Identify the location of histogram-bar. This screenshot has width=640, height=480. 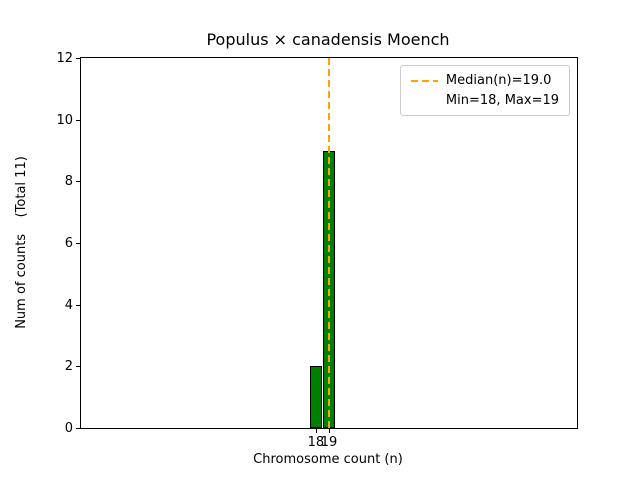
(316, 397).